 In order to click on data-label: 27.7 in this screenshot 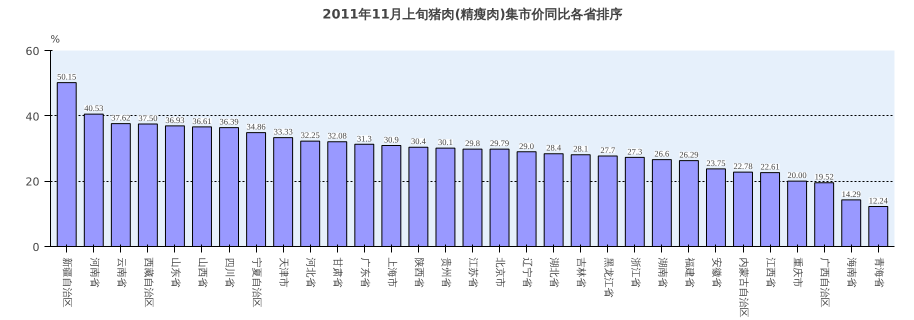, I will do `click(608, 150)`.